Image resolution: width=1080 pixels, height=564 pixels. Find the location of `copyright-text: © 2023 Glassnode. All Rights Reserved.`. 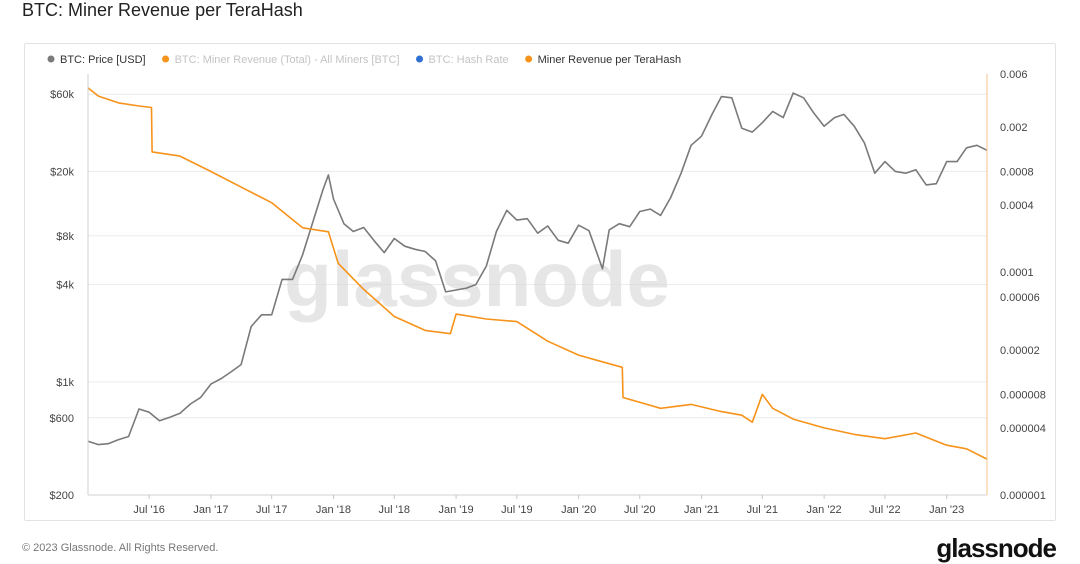

copyright-text: © 2023 Glassnode. All Rights Reserved. is located at coordinates (120, 548).